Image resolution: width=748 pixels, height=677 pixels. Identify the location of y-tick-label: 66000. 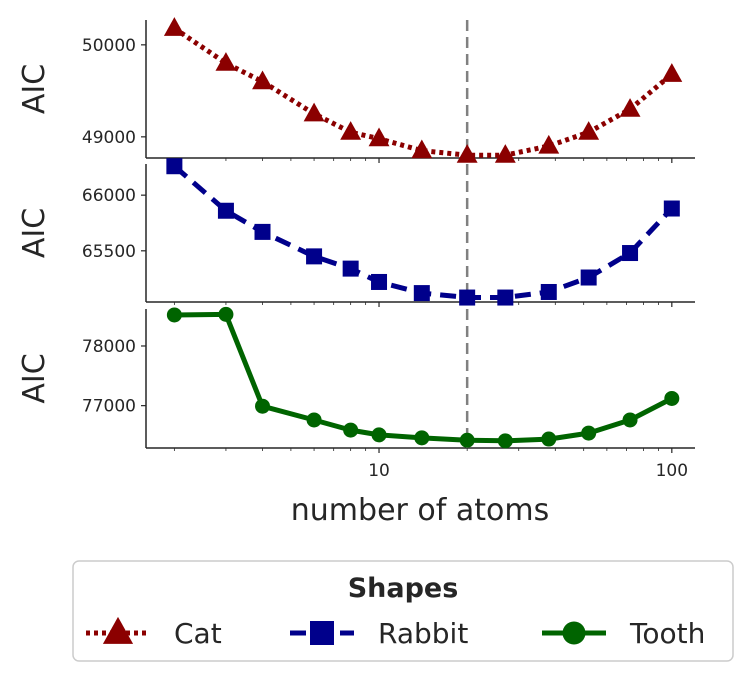
(109, 196).